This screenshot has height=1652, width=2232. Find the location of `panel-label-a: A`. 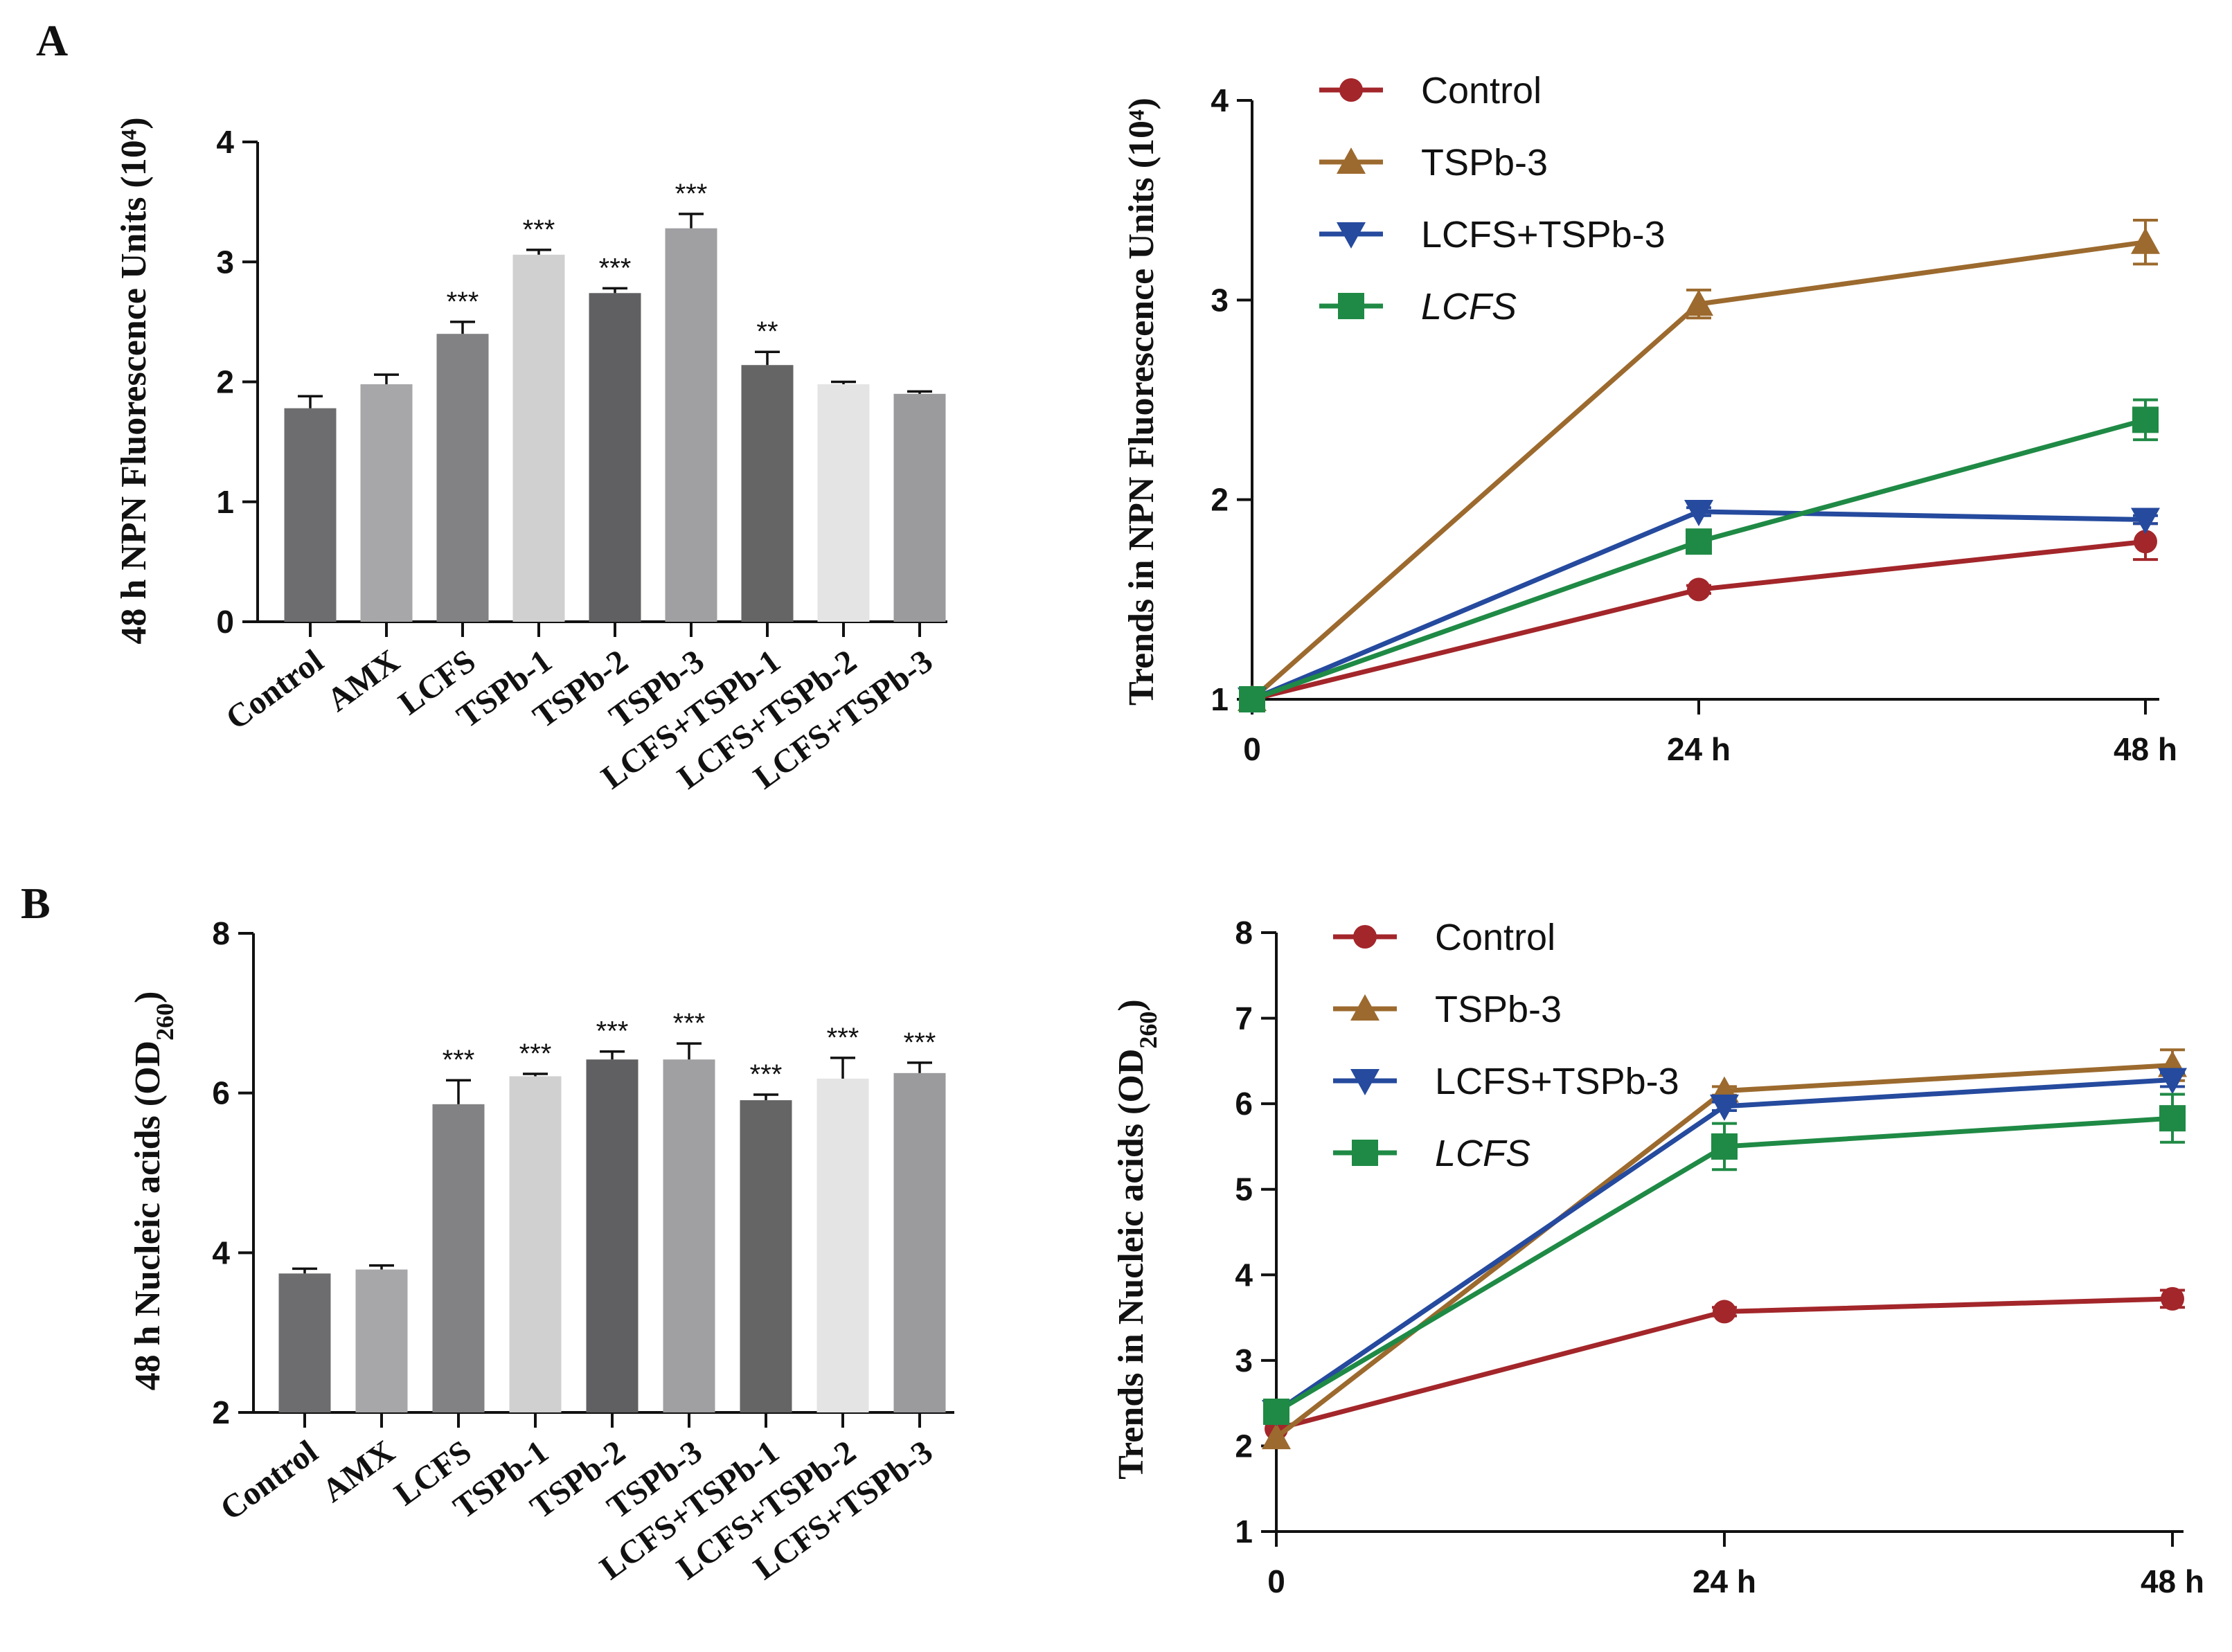

panel-label-a: A is located at coordinates (52, 41).